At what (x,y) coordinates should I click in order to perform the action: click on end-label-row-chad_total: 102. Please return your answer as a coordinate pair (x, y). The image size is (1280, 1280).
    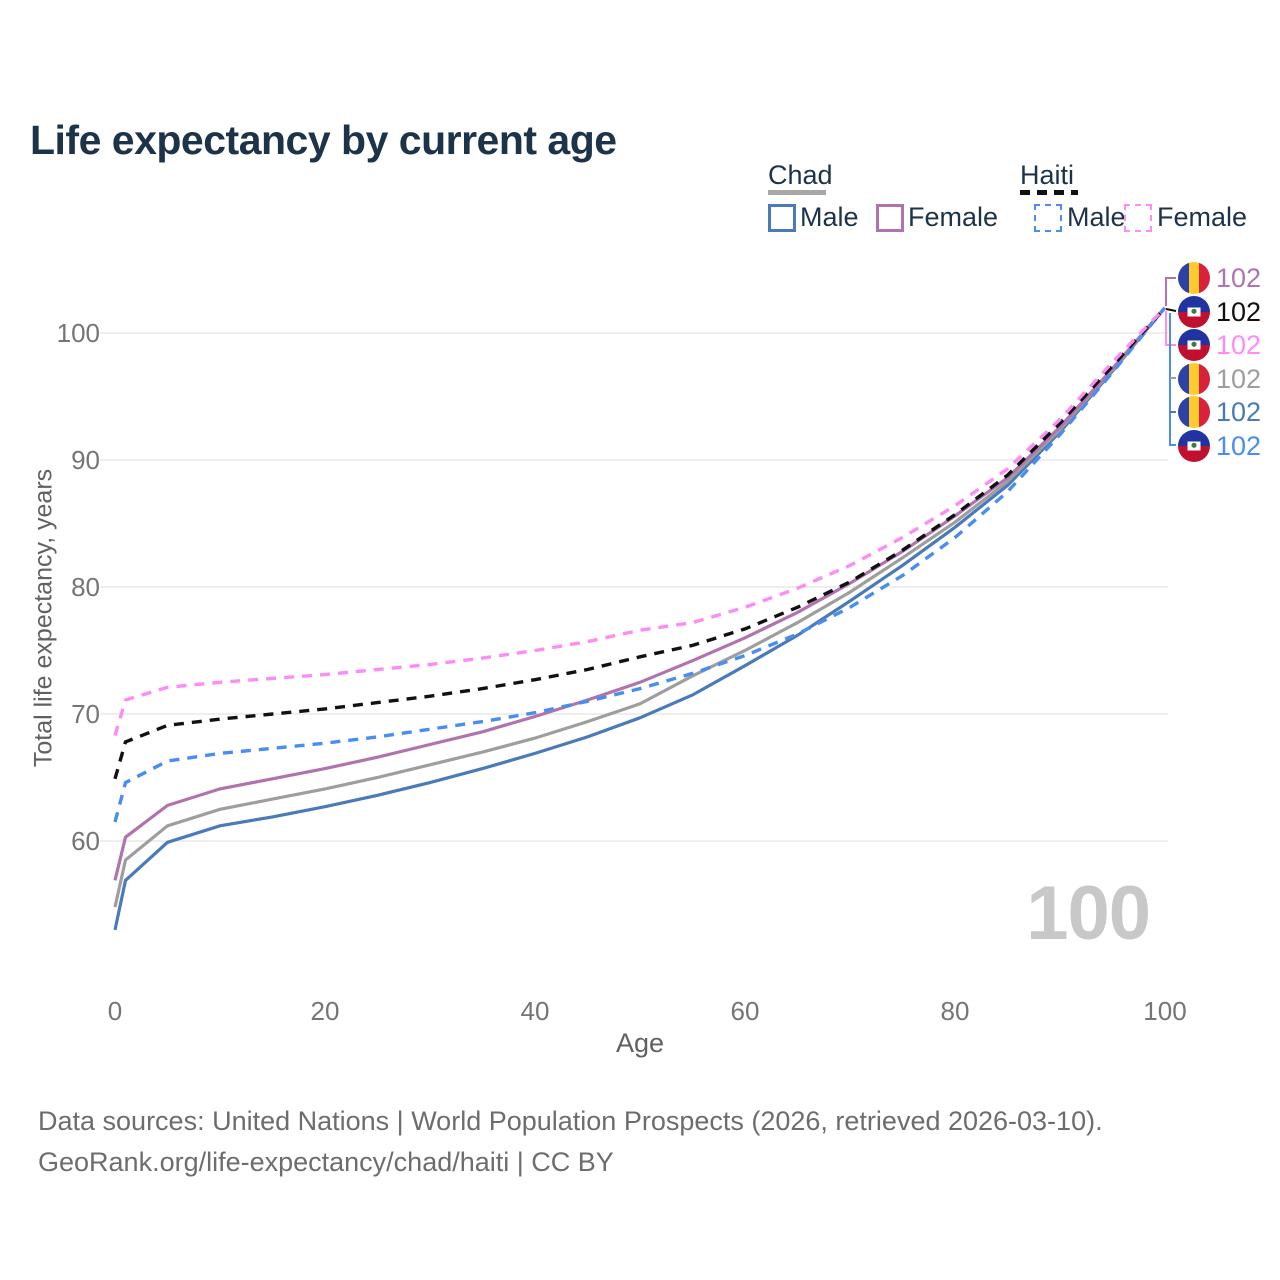
    Looking at the image, I should click on (1229, 378).